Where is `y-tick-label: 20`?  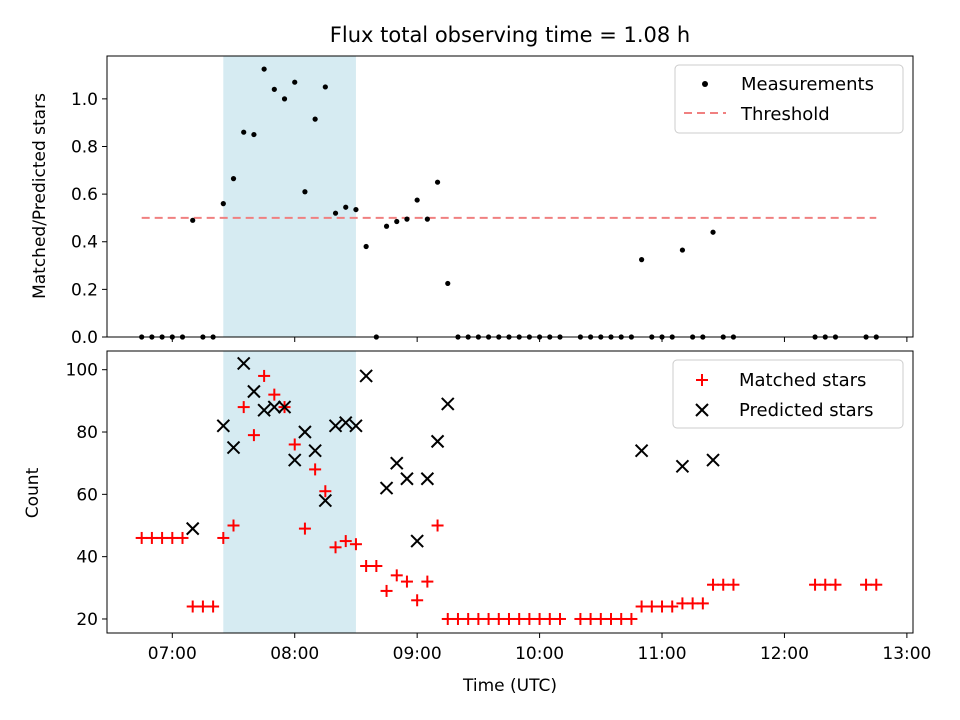
y-tick-label: 20 is located at coordinates (87, 620).